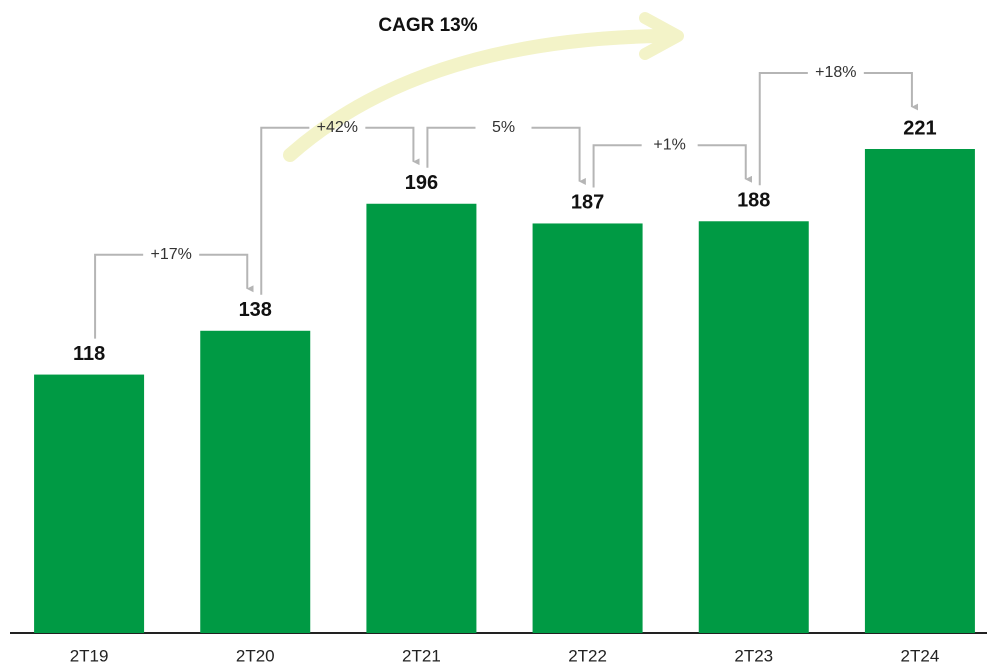 The width and height of the screenshot is (997, 669). I want to click on x-tick-label: 2T23, so click(753, 655).